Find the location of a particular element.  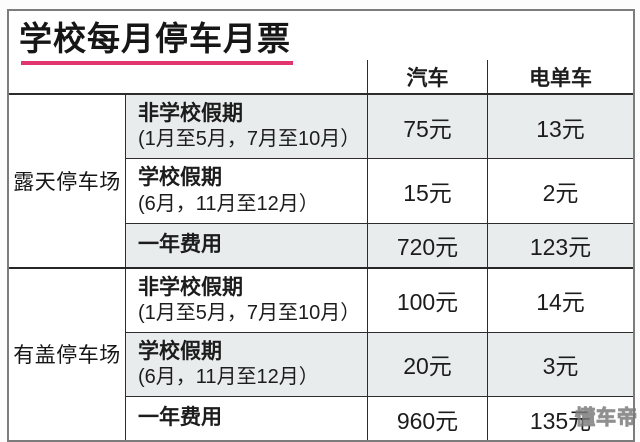

car-value-cell: 960元 is located at coordinates (427, 418).